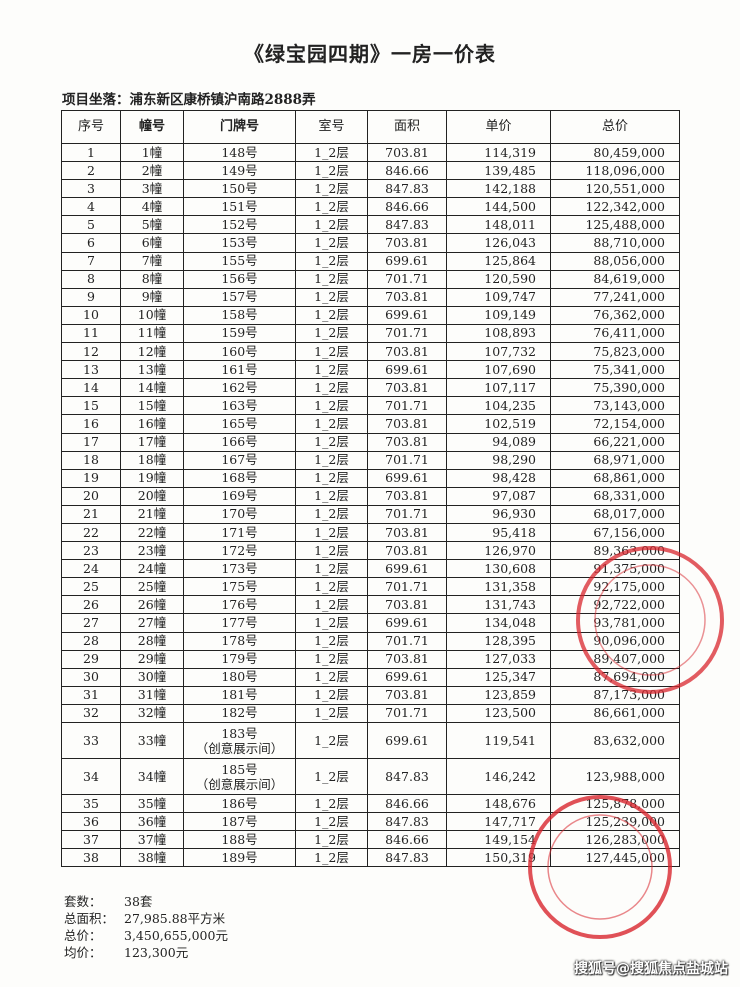 The image size is (740, 987). I want to click on cell-door-number: 163号, so click(239, 406).